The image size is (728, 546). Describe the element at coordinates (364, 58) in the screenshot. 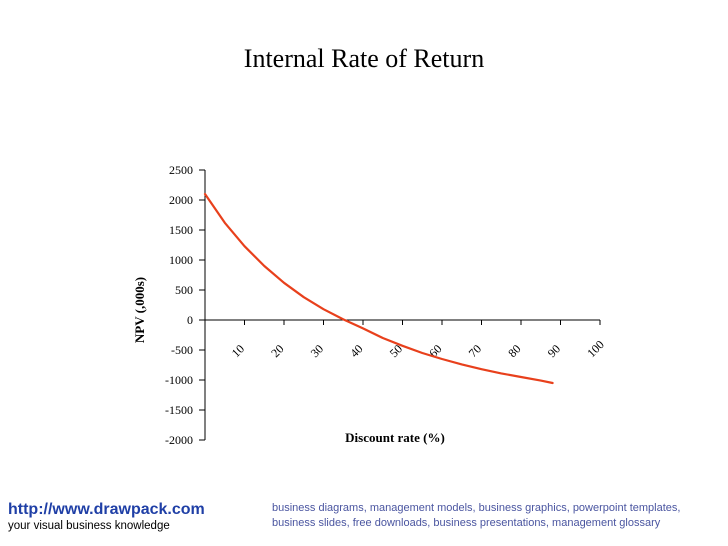

I see `chart-title: Internal Rate of Return` at that location.